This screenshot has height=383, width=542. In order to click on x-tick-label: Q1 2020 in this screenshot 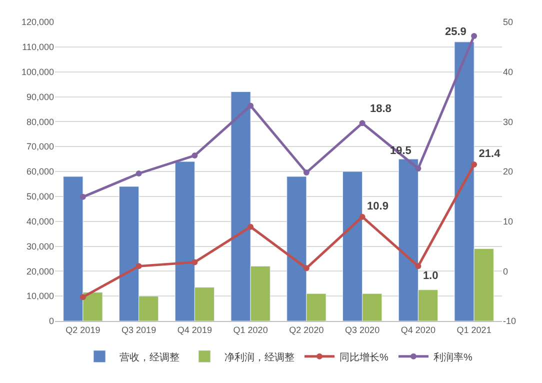, I will do `click(250, 329)`.